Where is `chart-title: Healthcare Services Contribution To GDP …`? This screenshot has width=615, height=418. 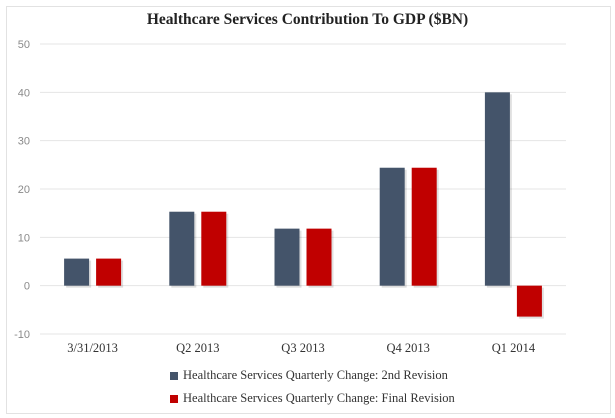 chart-title: Healthcare Services Contribution To GDP … is located at coordinates (307, 19).